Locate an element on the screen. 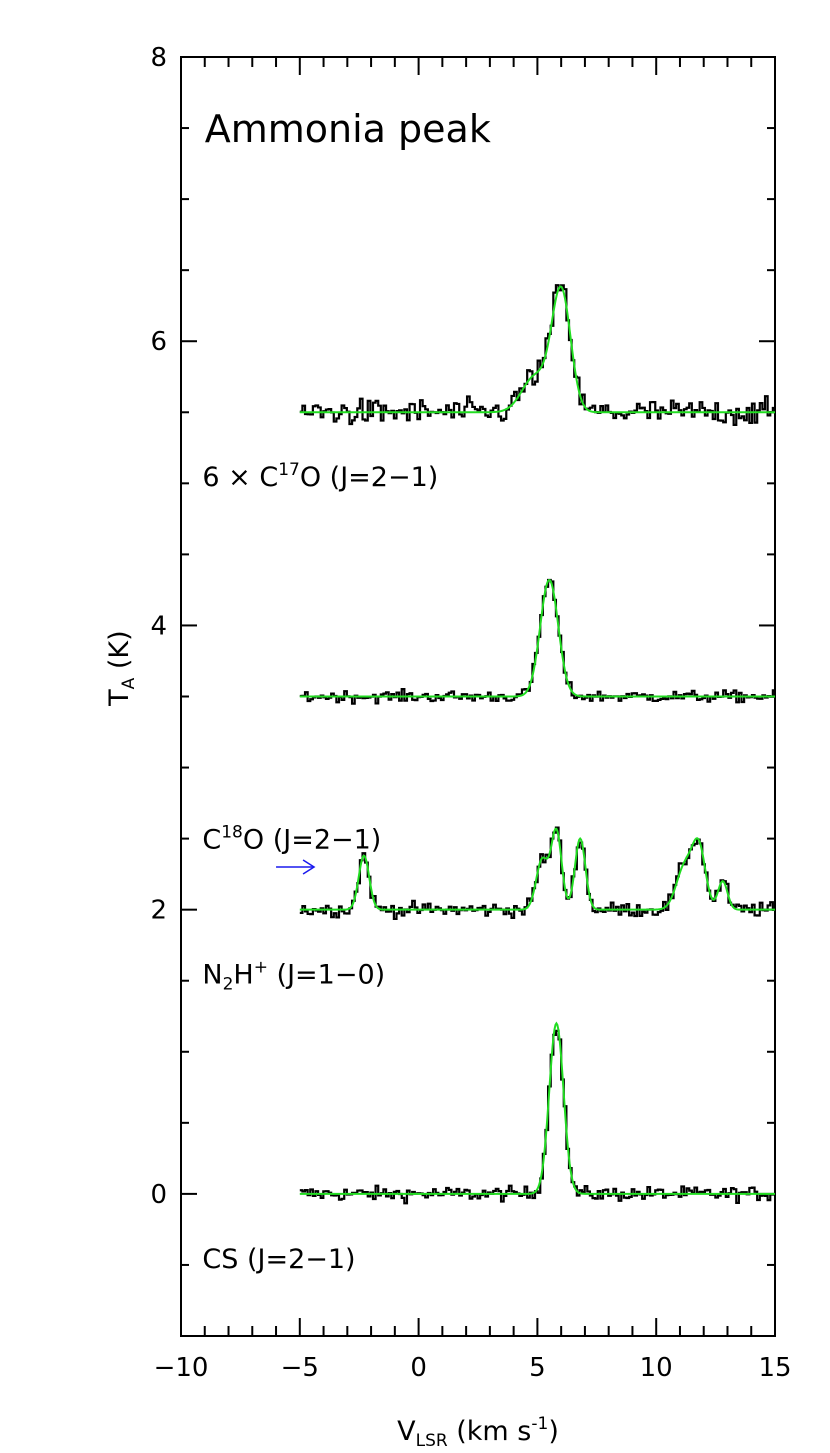 The height and width of the screenshot is (1453, 830). spectrum-label: N2H+ (J=1−0) is located at coordinates (293, 976).